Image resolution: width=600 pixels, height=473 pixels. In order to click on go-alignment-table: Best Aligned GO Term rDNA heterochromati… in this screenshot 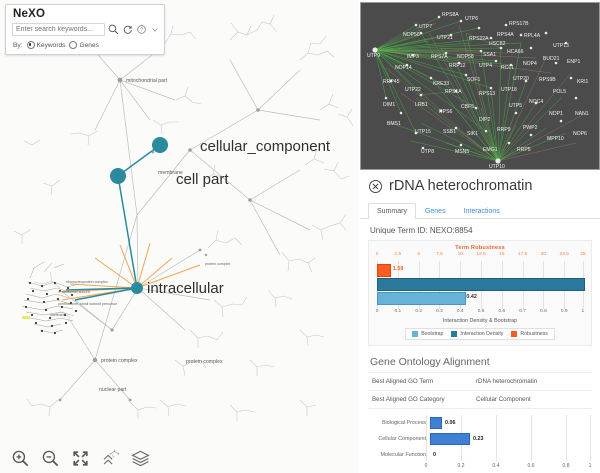, I will do `click(480, 390)`.